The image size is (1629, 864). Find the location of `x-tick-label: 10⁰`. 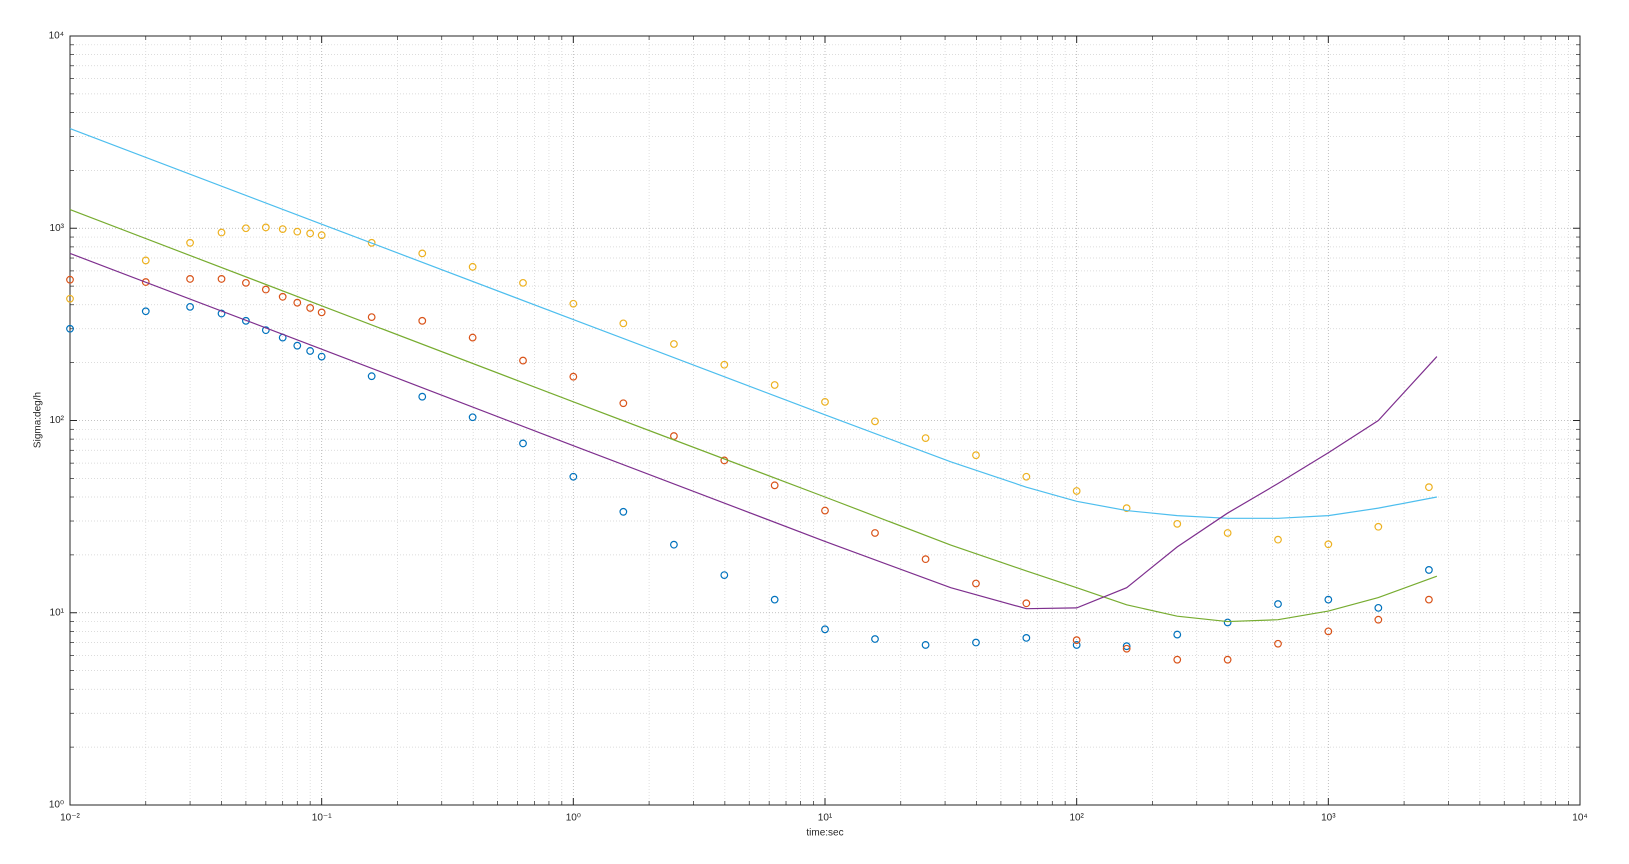

x-tick-label: 10⁰ is located at coordinates (573, 818).